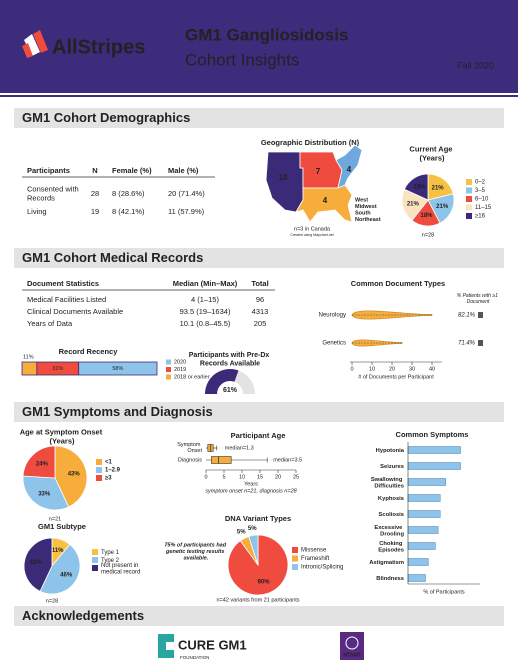  What do you see at coordinates (352, 655) in the screenshot?
I see `ntsad-text: NTSAD` at bounding box center [352, 655].